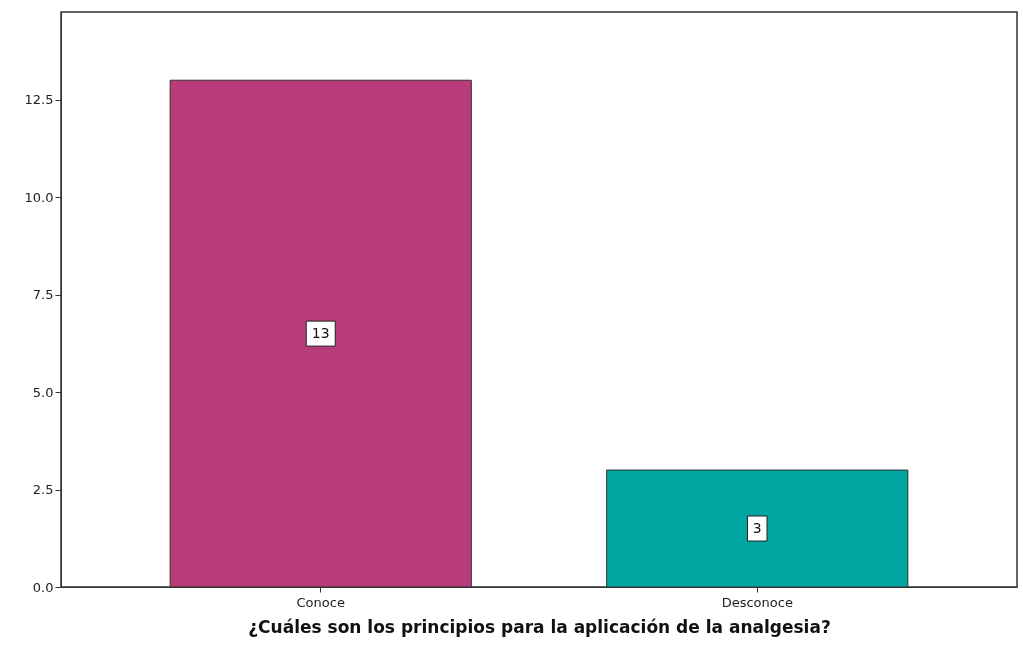 Image resolution: width=1023 pixels, height=652 pixels. What do you see at coordinates (43, 295) in the screenshot?
I see `y-tick-label: 7.5` at bounding box center [43, 295].